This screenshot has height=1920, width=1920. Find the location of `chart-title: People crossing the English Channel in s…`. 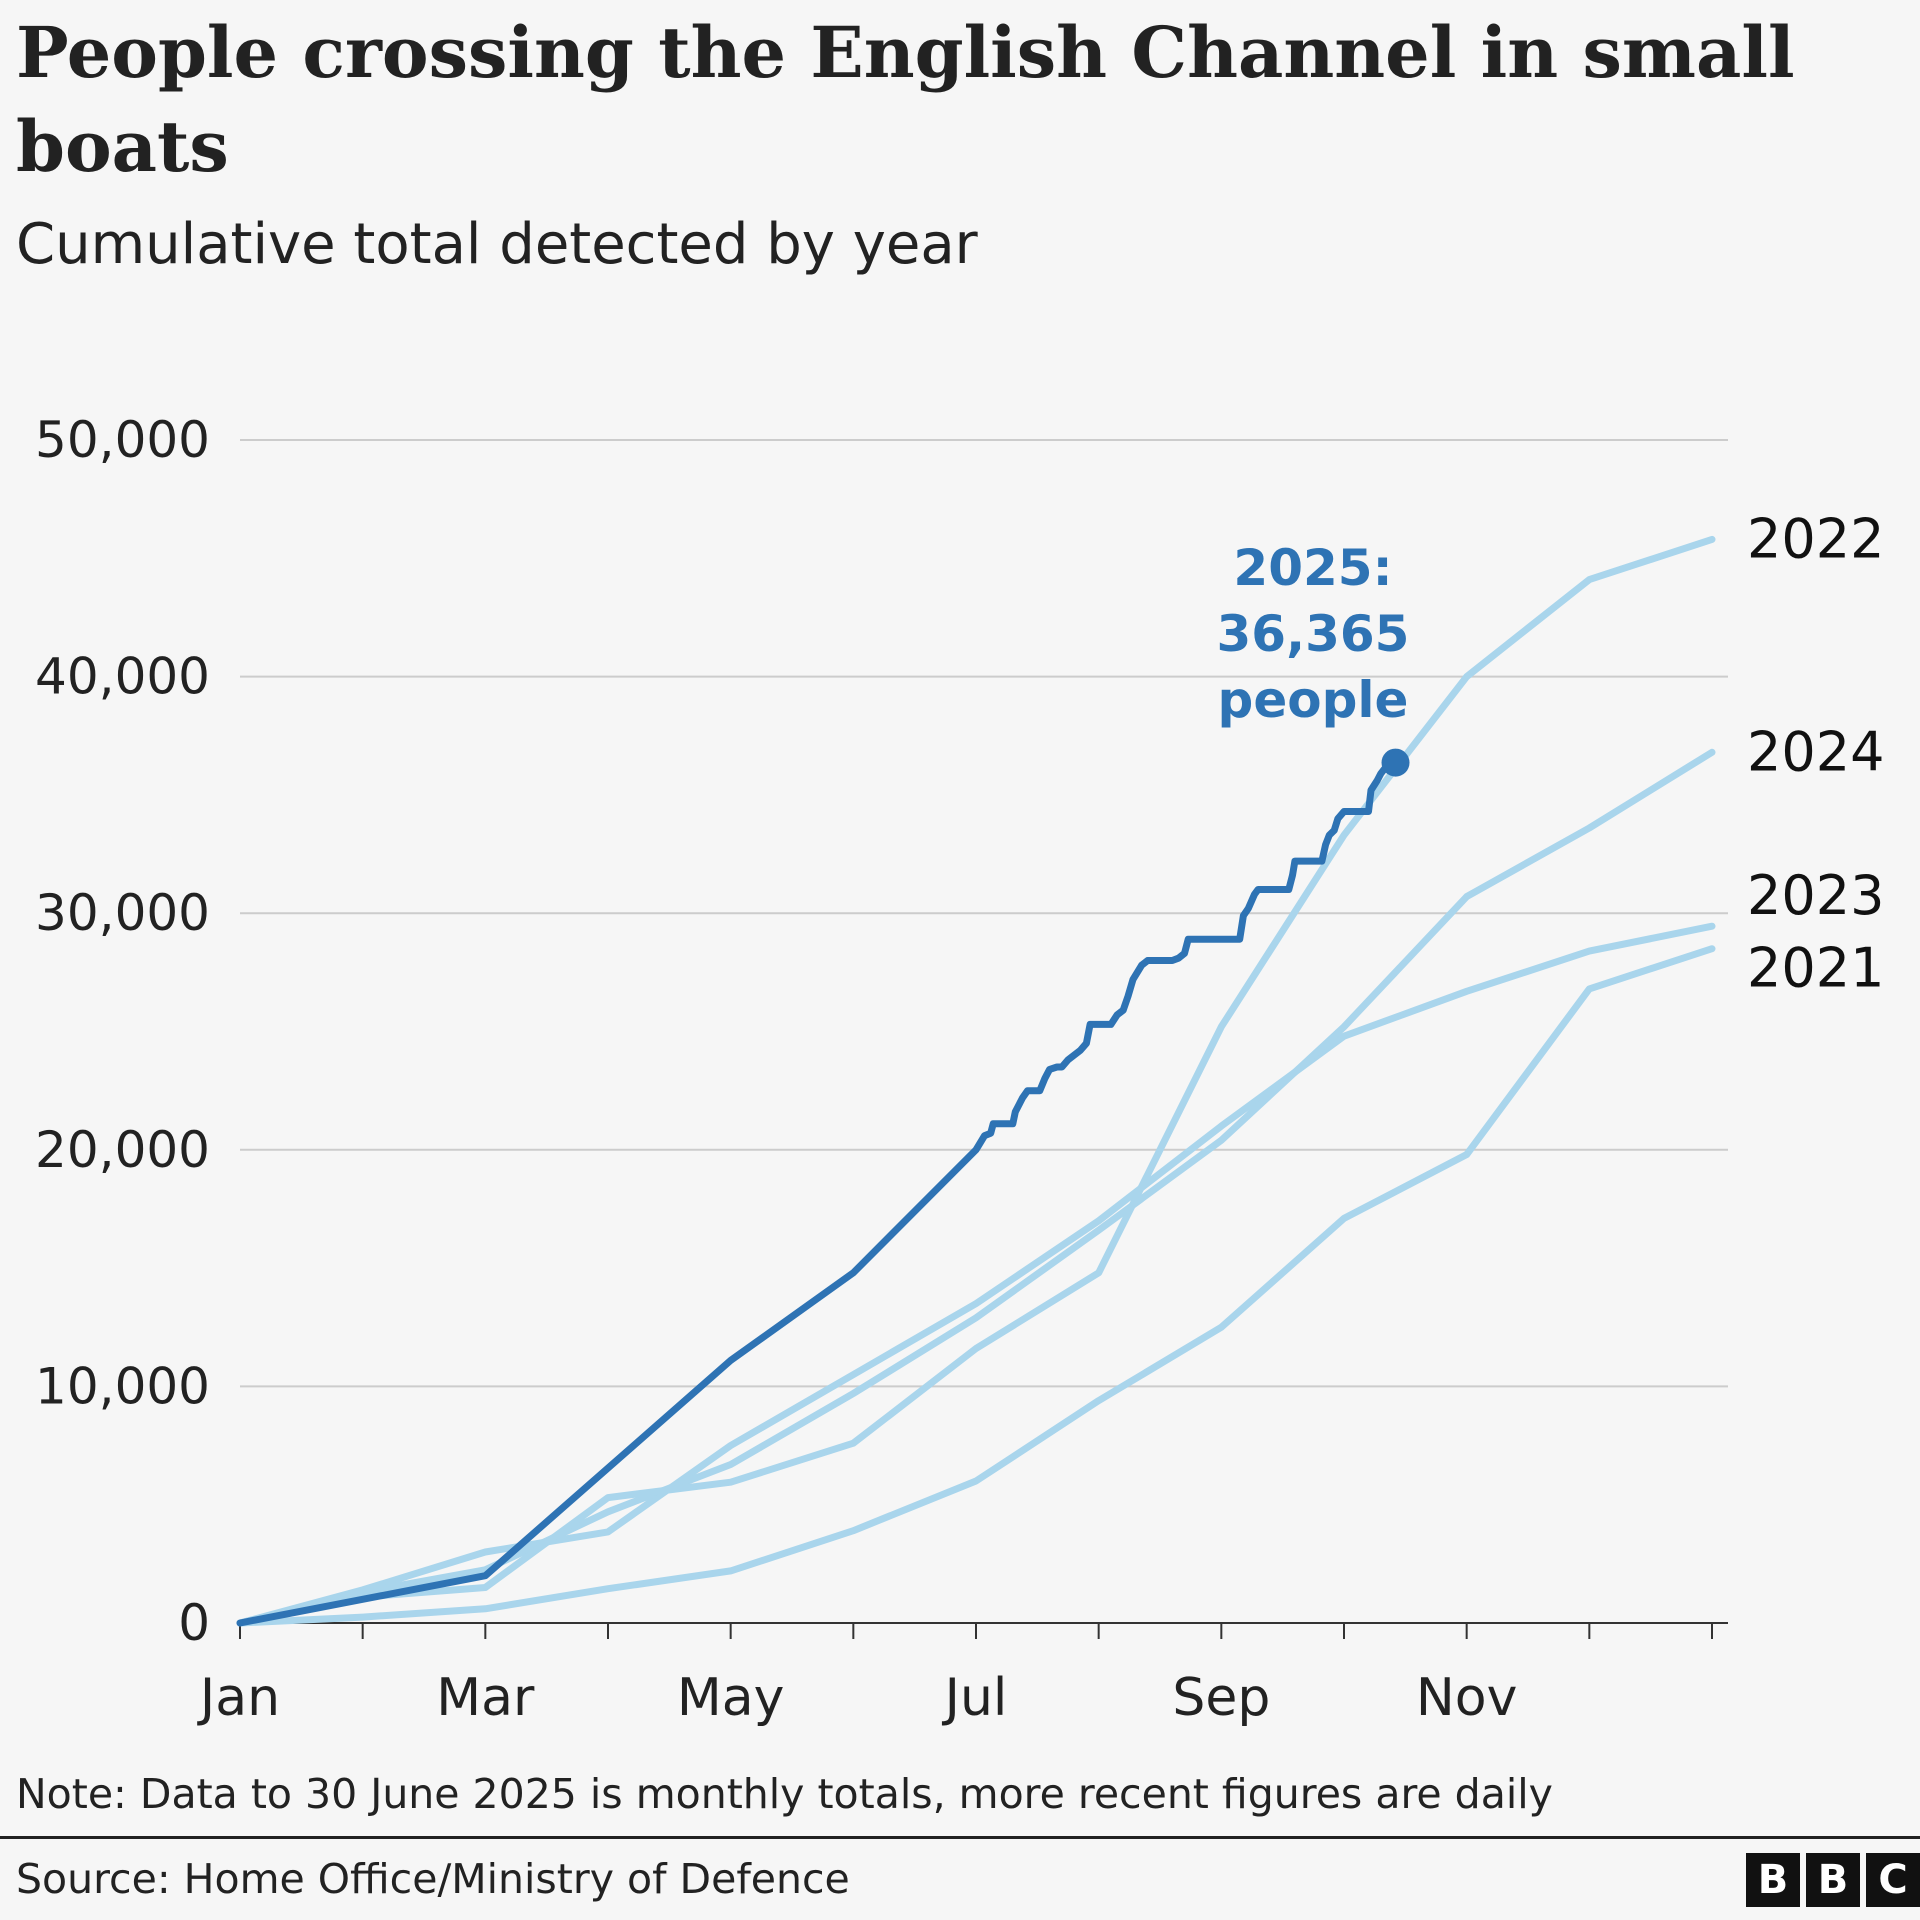

chart-title: People crossing the English Channel in s… is located at coordinates (905, 99).